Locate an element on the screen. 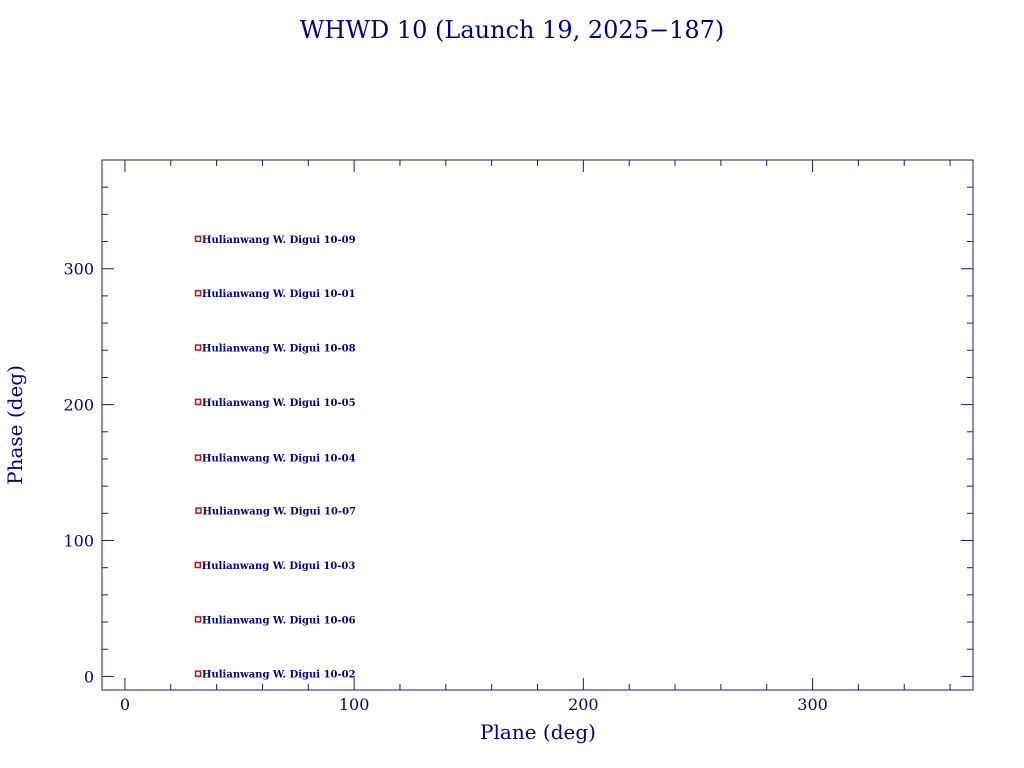  y-tick-label: 300 is located at coordinates (78, 269).